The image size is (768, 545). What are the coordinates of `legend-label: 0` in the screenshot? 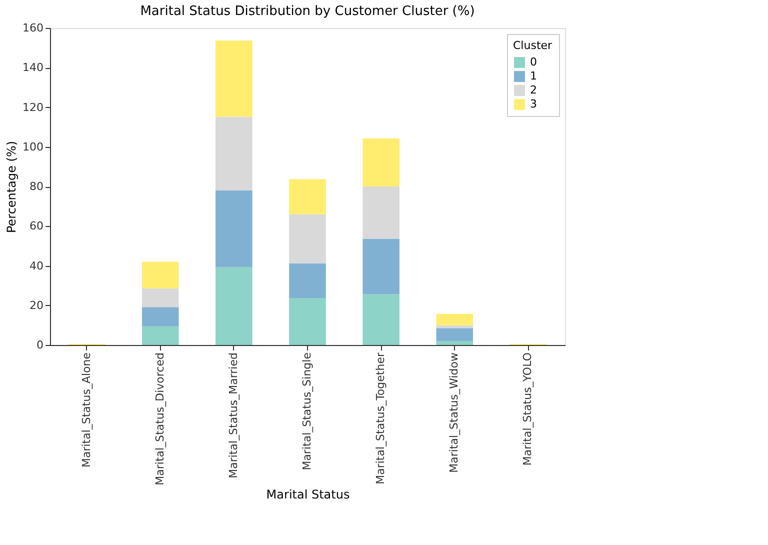 It's located at (533, 62).